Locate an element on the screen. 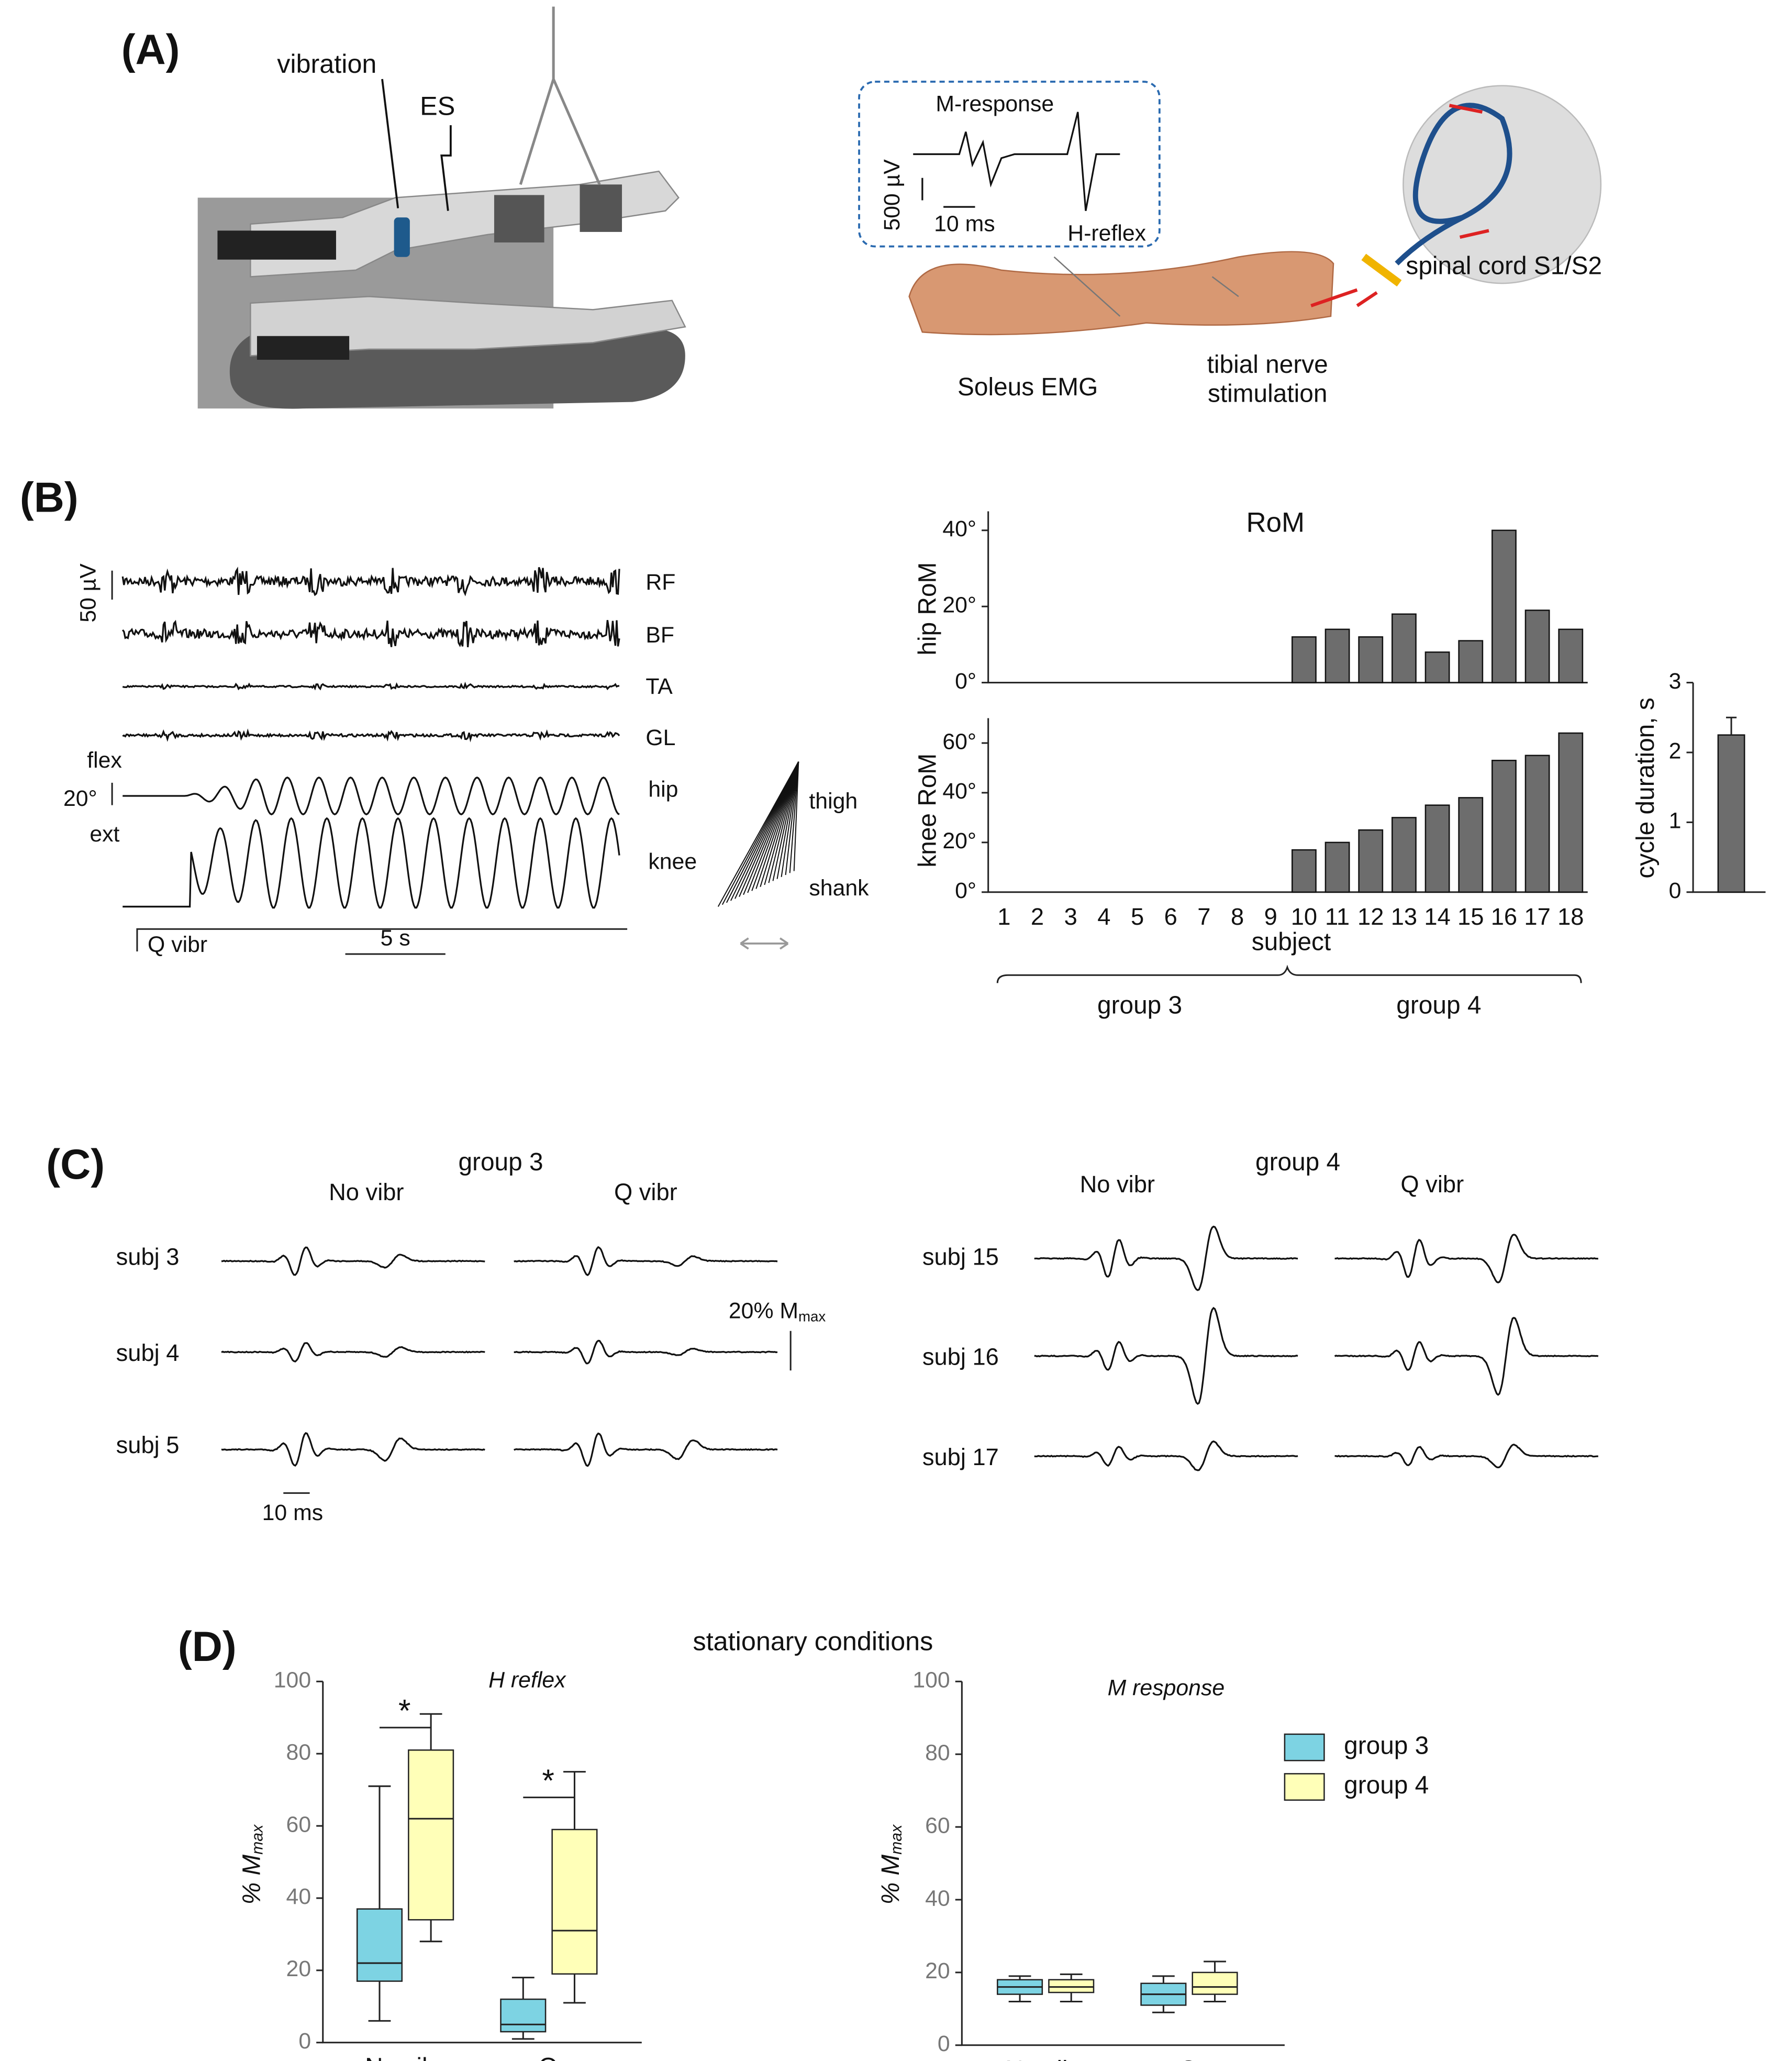 The image size is (1792, 2061). leg-illustration is located at coordinates (1230, 208).